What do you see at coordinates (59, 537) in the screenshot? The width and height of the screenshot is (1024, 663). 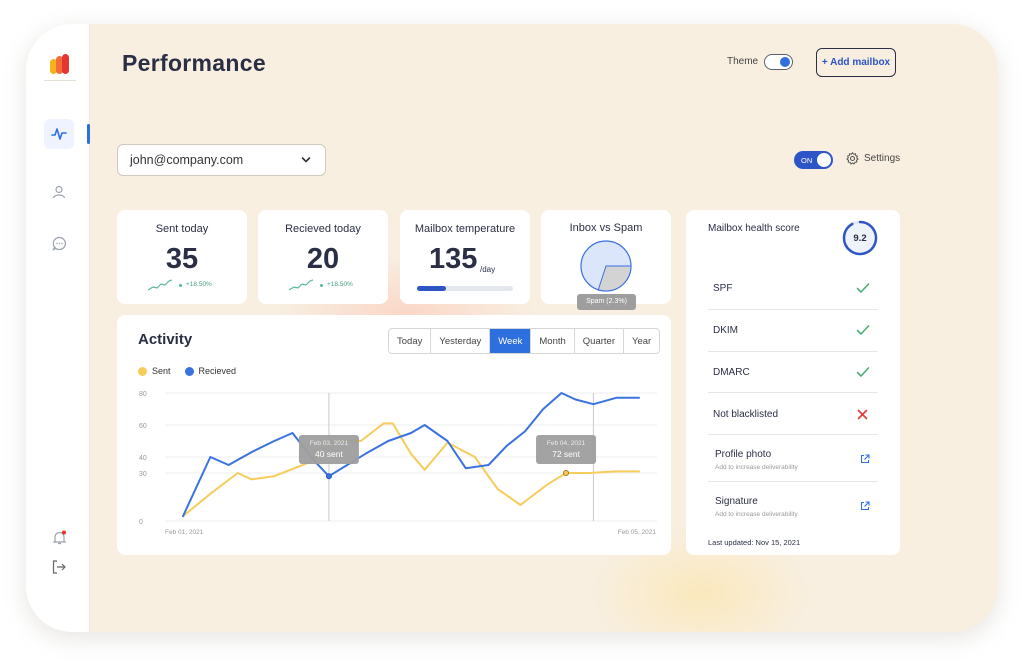 I see `bell-icon` at bounding box center [59, 537].